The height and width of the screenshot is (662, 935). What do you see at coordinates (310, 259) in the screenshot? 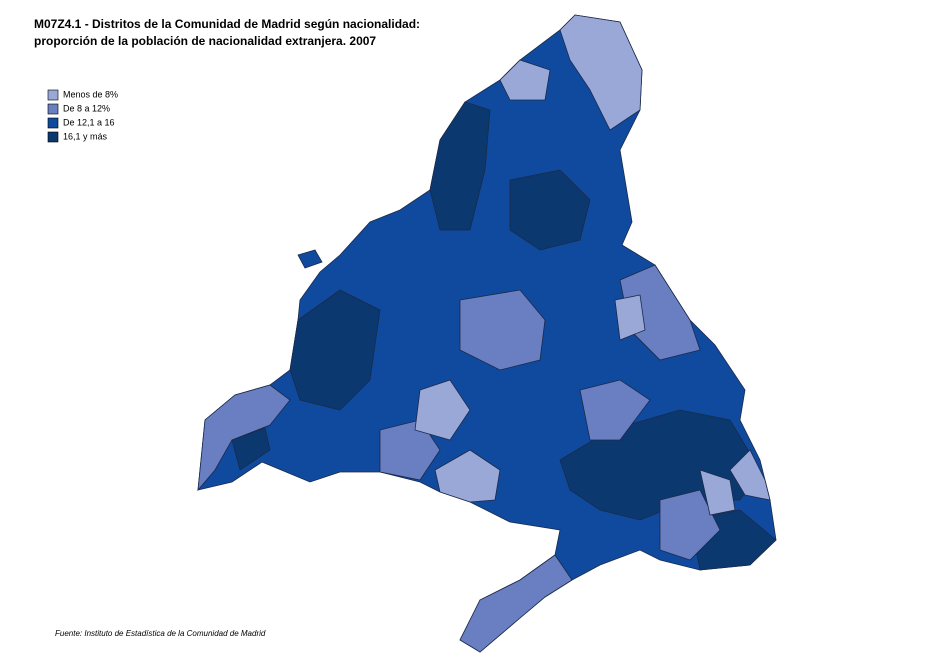
I see `island` at bounding box center [310, 259].